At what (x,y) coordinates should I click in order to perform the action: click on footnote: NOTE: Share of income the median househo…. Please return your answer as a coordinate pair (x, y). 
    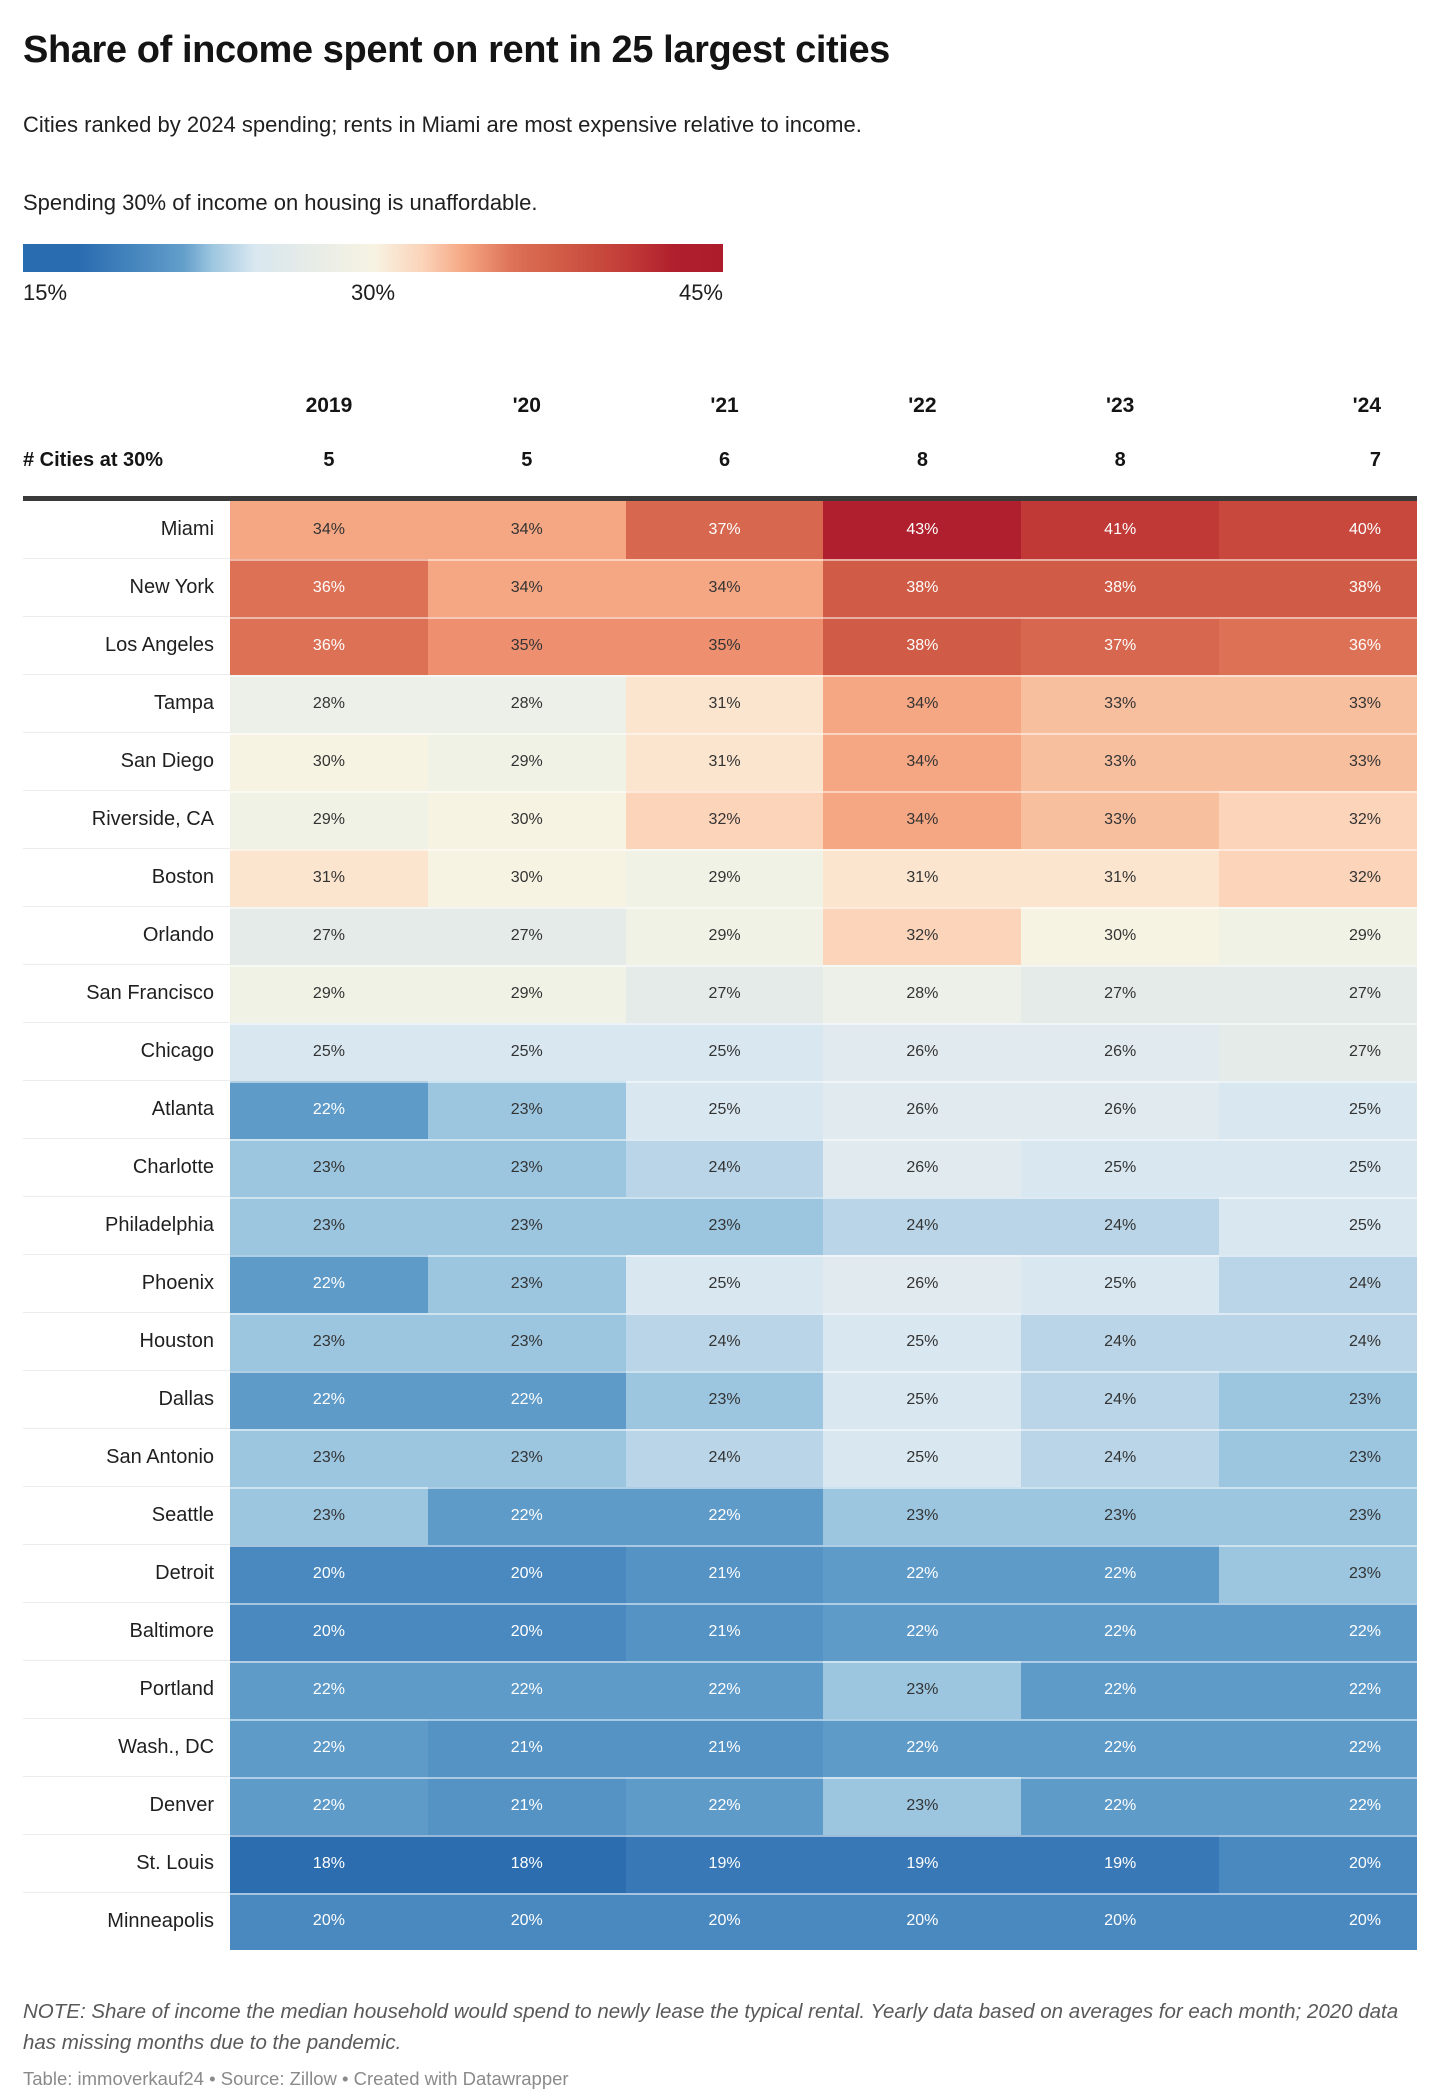
    Looking at the image, I should click on (711, 2027).